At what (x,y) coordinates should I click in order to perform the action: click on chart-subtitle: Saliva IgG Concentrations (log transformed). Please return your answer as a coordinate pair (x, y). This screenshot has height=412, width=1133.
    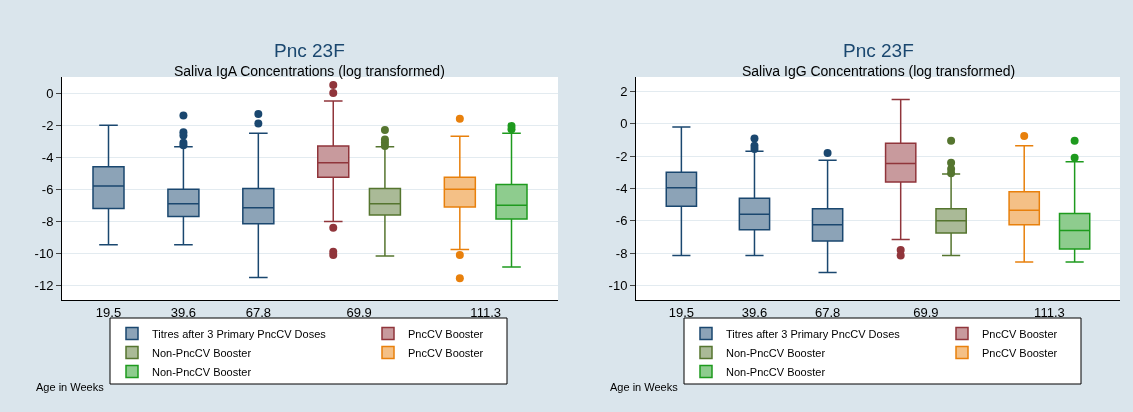
    Looking at the image, I should click on (879, 71).